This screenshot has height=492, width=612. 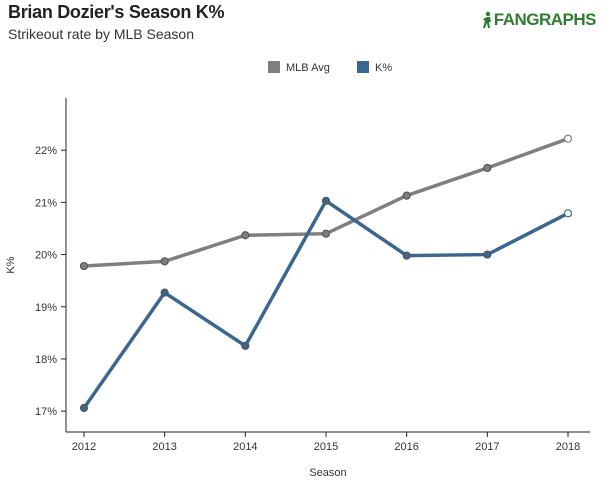 I want to click on y-tick-label: 21%, so click(x=46, y=203).